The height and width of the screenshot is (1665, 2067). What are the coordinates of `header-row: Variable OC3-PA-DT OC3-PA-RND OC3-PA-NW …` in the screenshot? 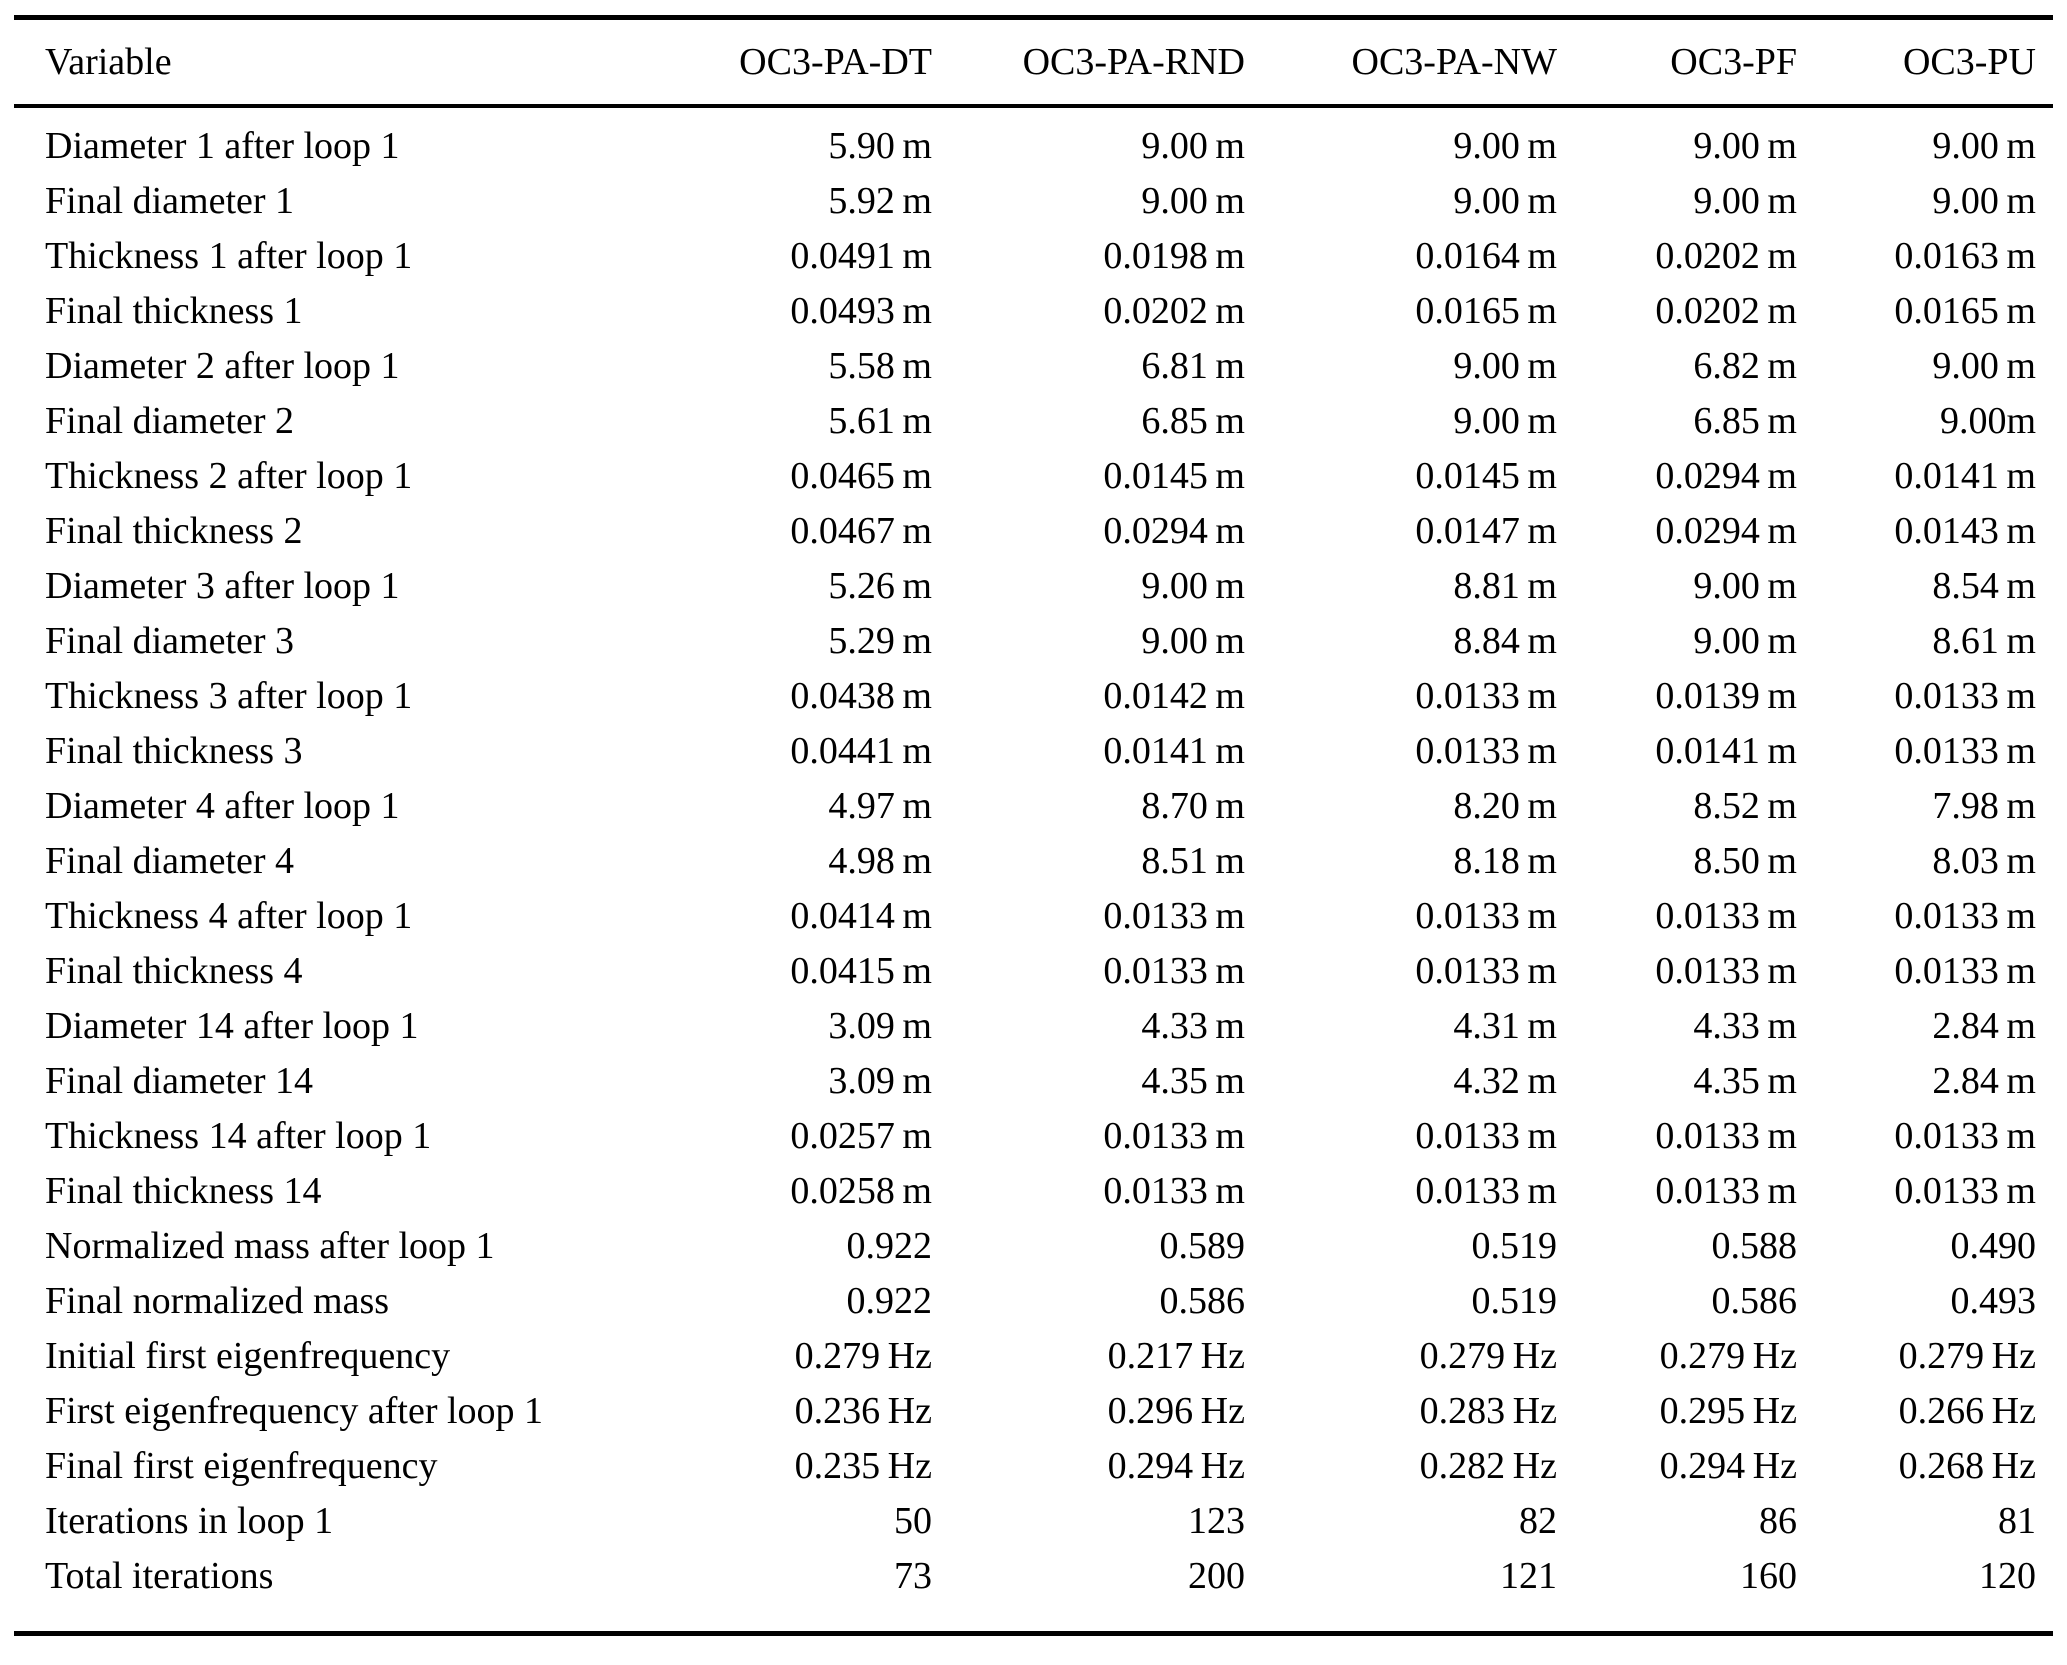 It's located at (1033, 62).